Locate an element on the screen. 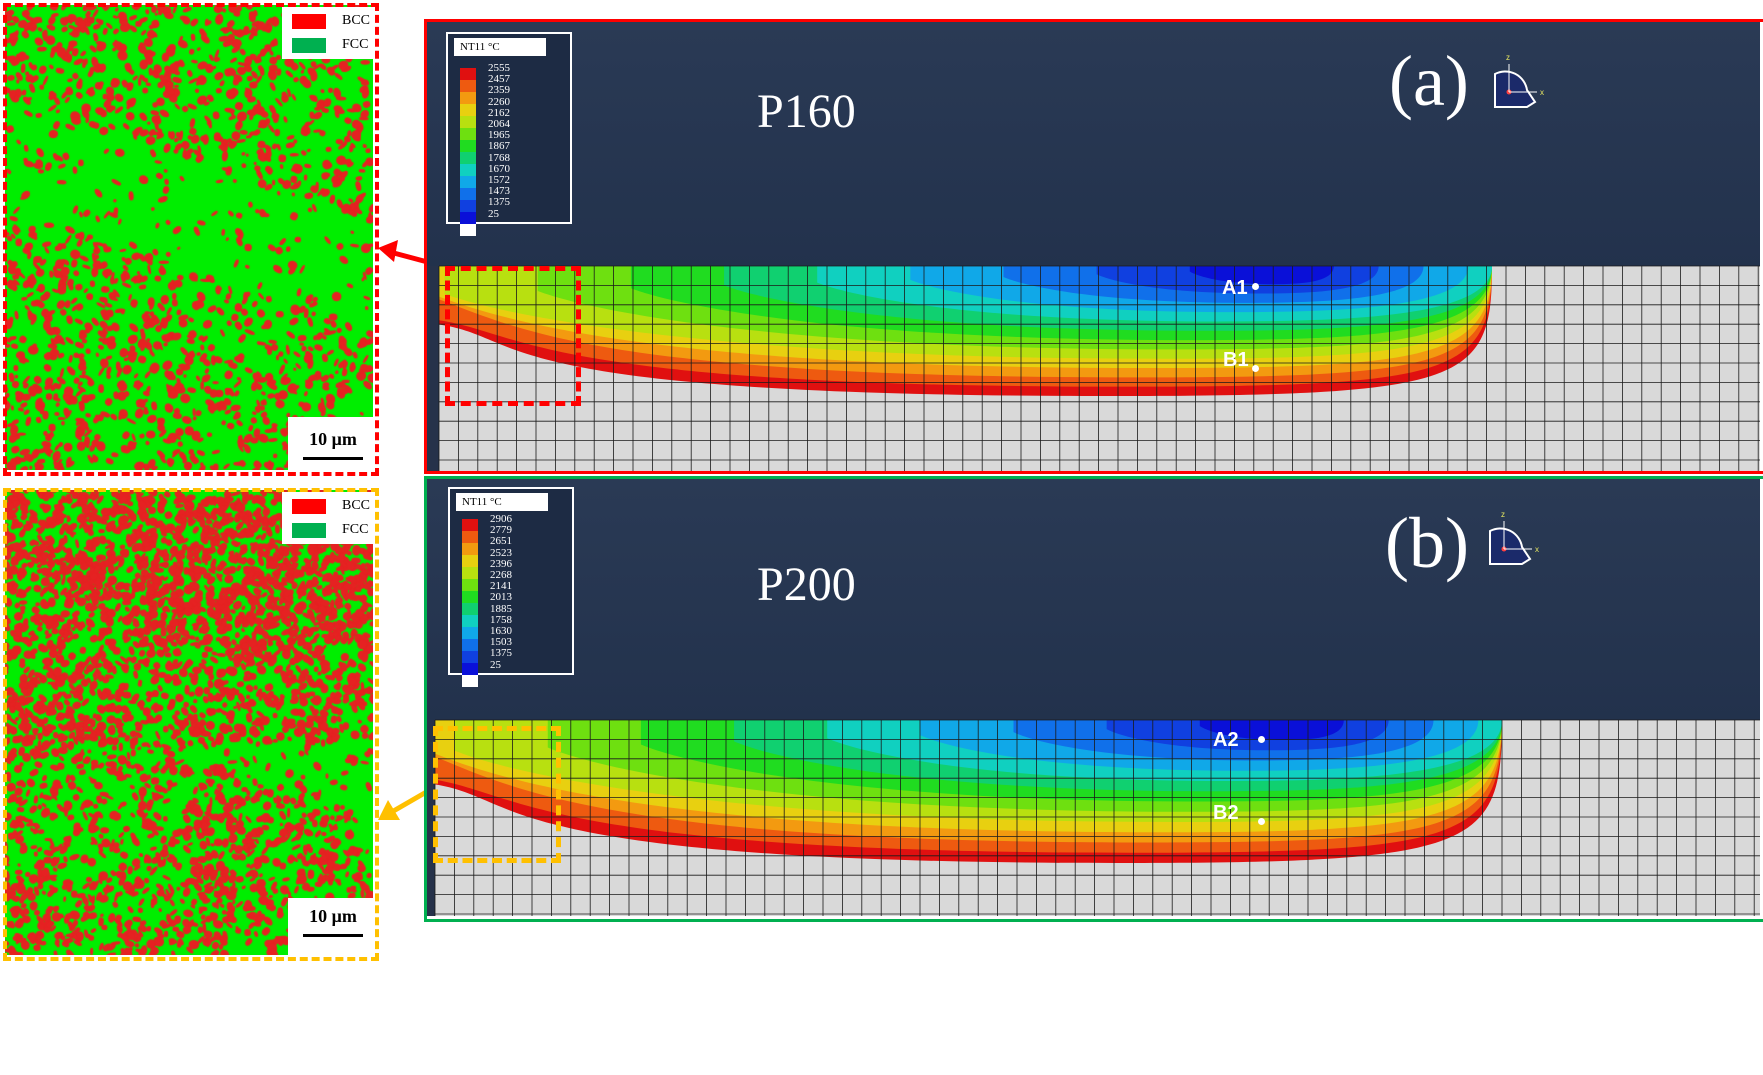 Image resolution: width=1763 pixels, height=1075 pixels. arrow-orange-head is located at coordinates (389, 810).